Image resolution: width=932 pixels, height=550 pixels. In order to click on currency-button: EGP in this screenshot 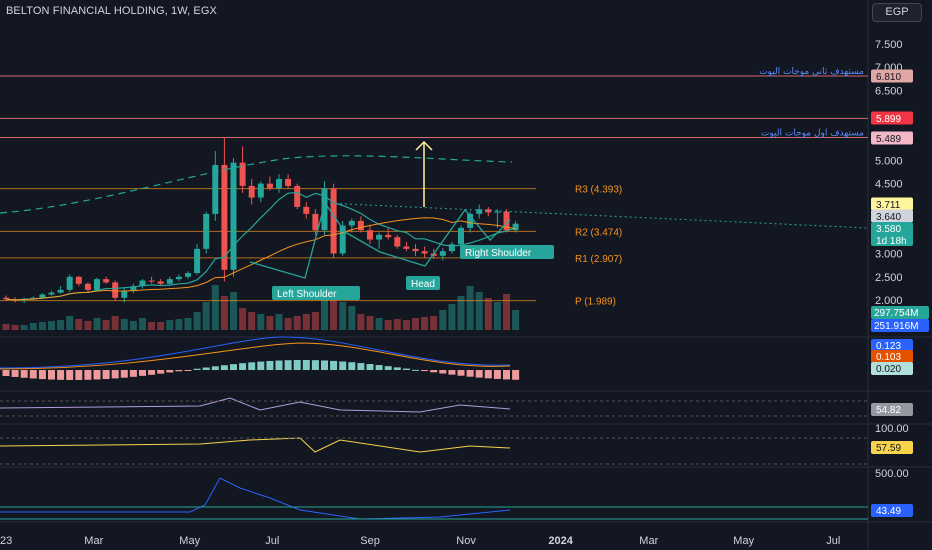, I will do `click(897, 12)`.